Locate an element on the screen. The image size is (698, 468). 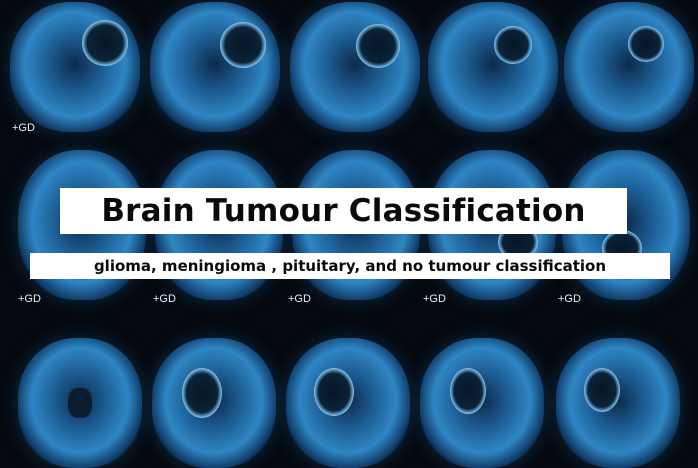
ventricle is located at coordinates (80, 403).